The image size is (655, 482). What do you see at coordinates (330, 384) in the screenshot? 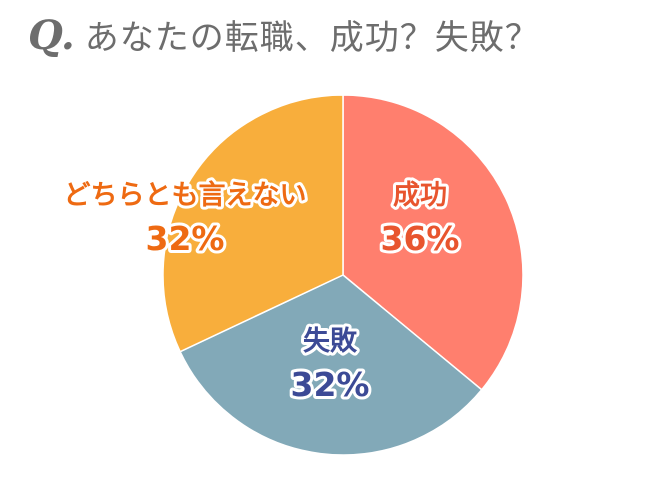
I see `slice-value-2: 32%` at bounding box center [330, 384].